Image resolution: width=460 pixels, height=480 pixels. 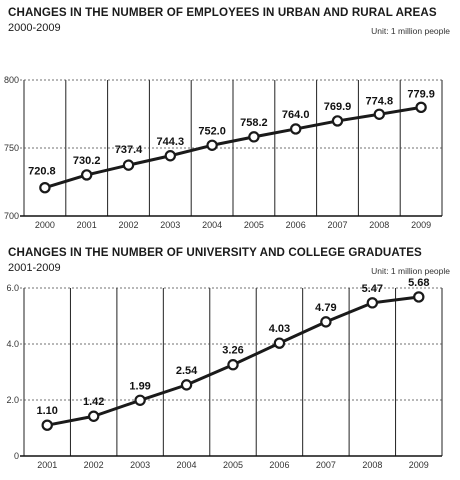 What do you see at coordinates (93, 402) in the screenshot?
I see `data-label: 1.42` at bounding box center [93, 402].